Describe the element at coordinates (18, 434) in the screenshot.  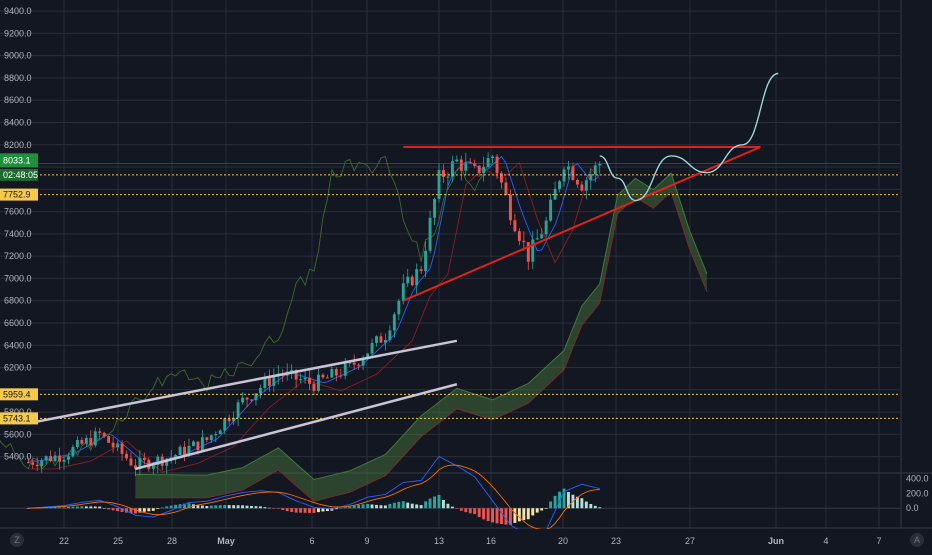
I see `price-tick-label: 5600.0` at that location.